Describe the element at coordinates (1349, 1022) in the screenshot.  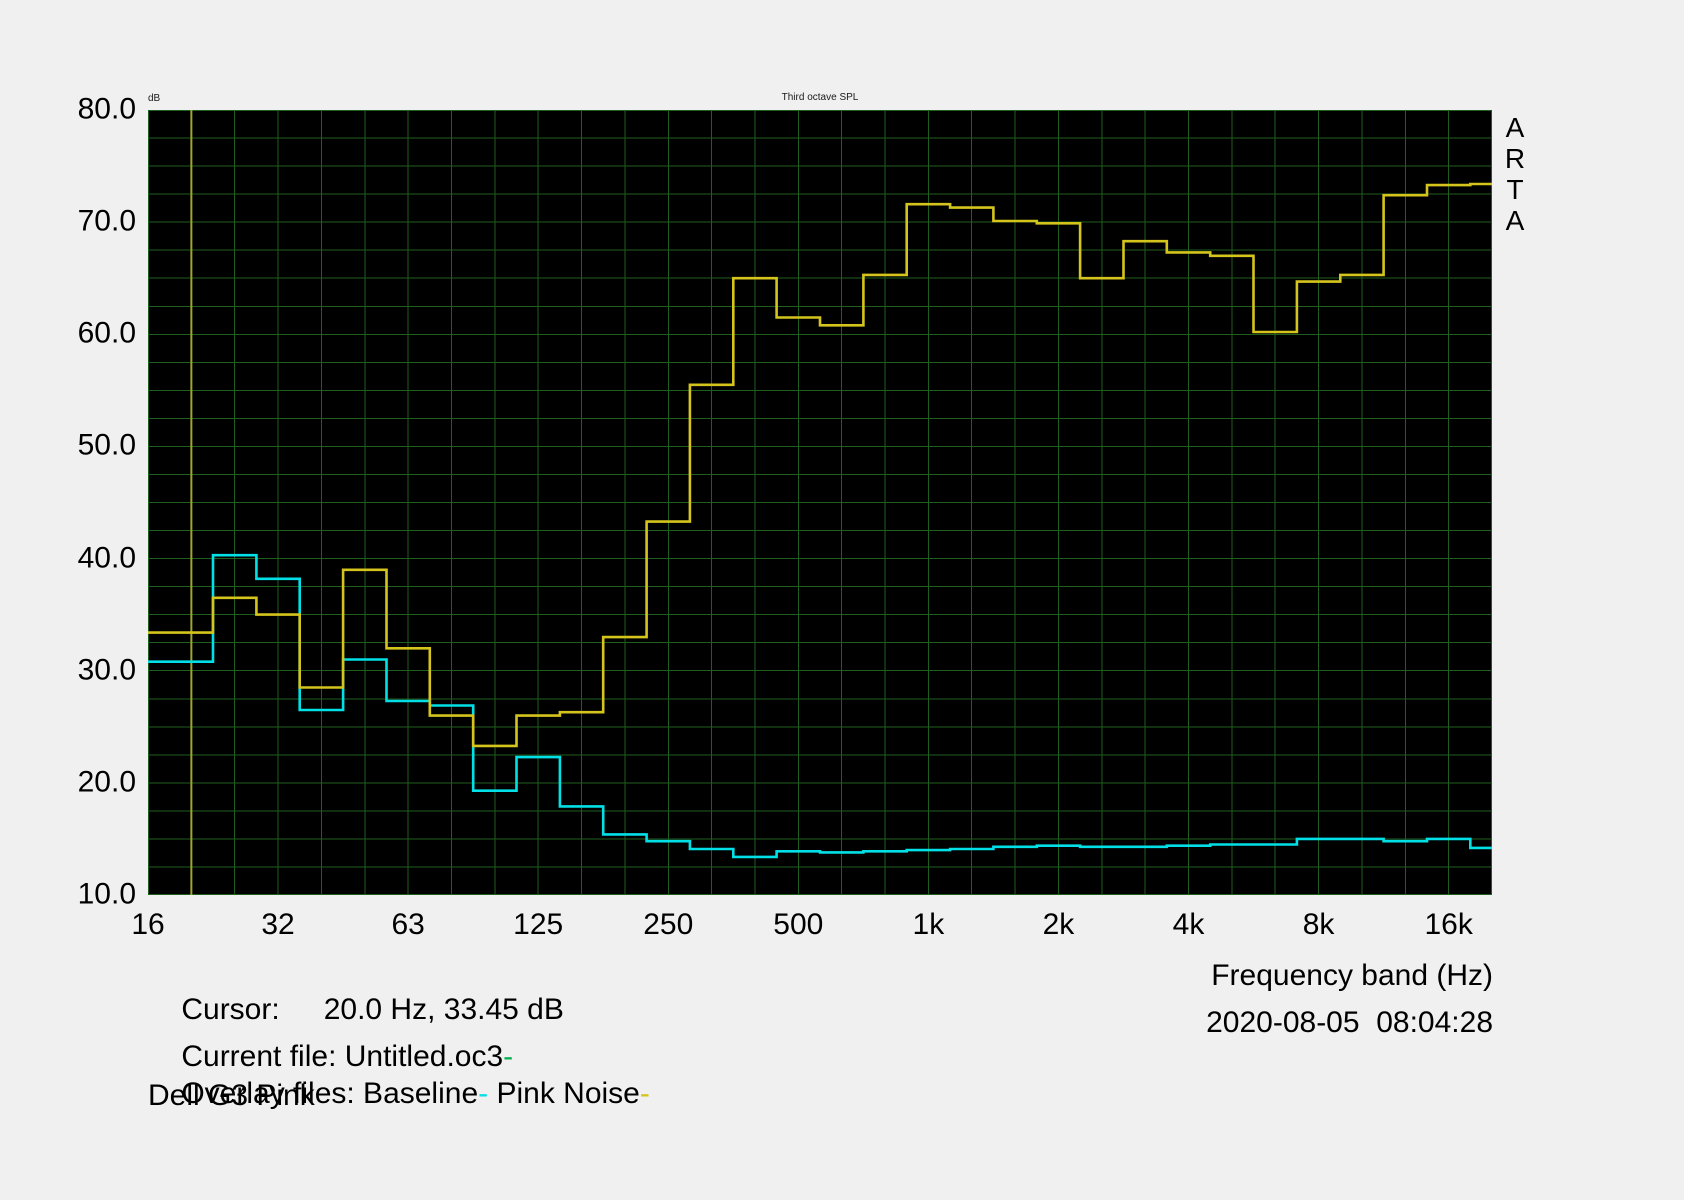
I see `measurement-datetime: 2020-08-05 08:04:28` at that location.